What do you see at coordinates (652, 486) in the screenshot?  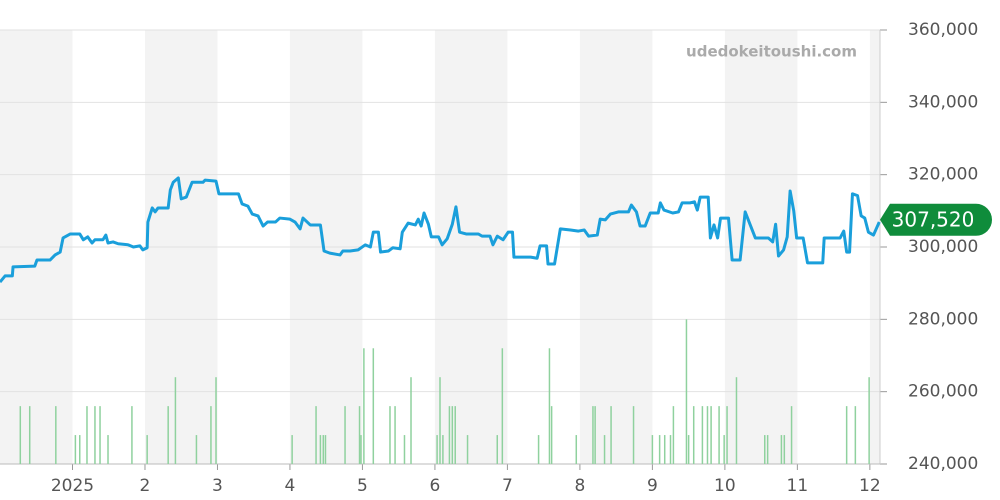 I see `x-tick-label: 9` at bounding box center [652, 486].